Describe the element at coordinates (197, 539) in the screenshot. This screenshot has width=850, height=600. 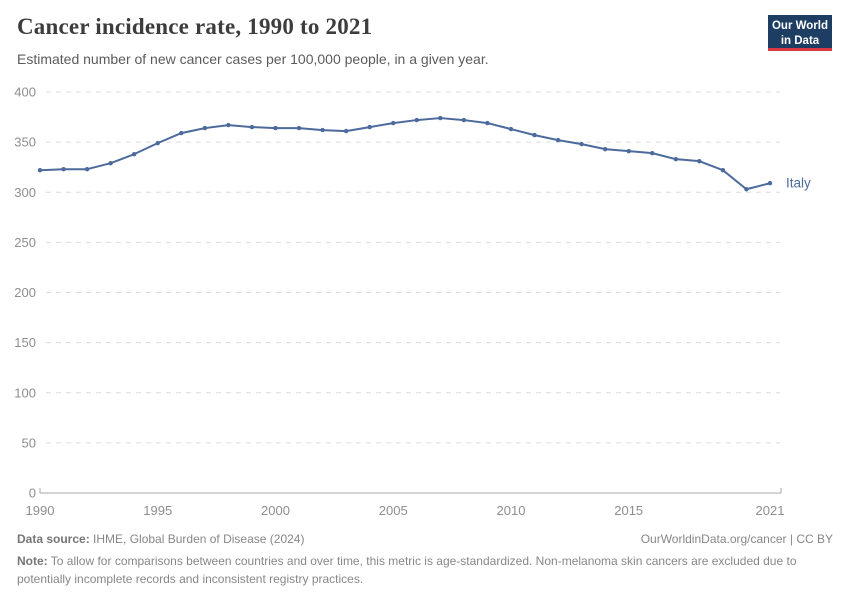
I see `data-source-value: IHME, Global Burden of Disease (2024)` at that location.